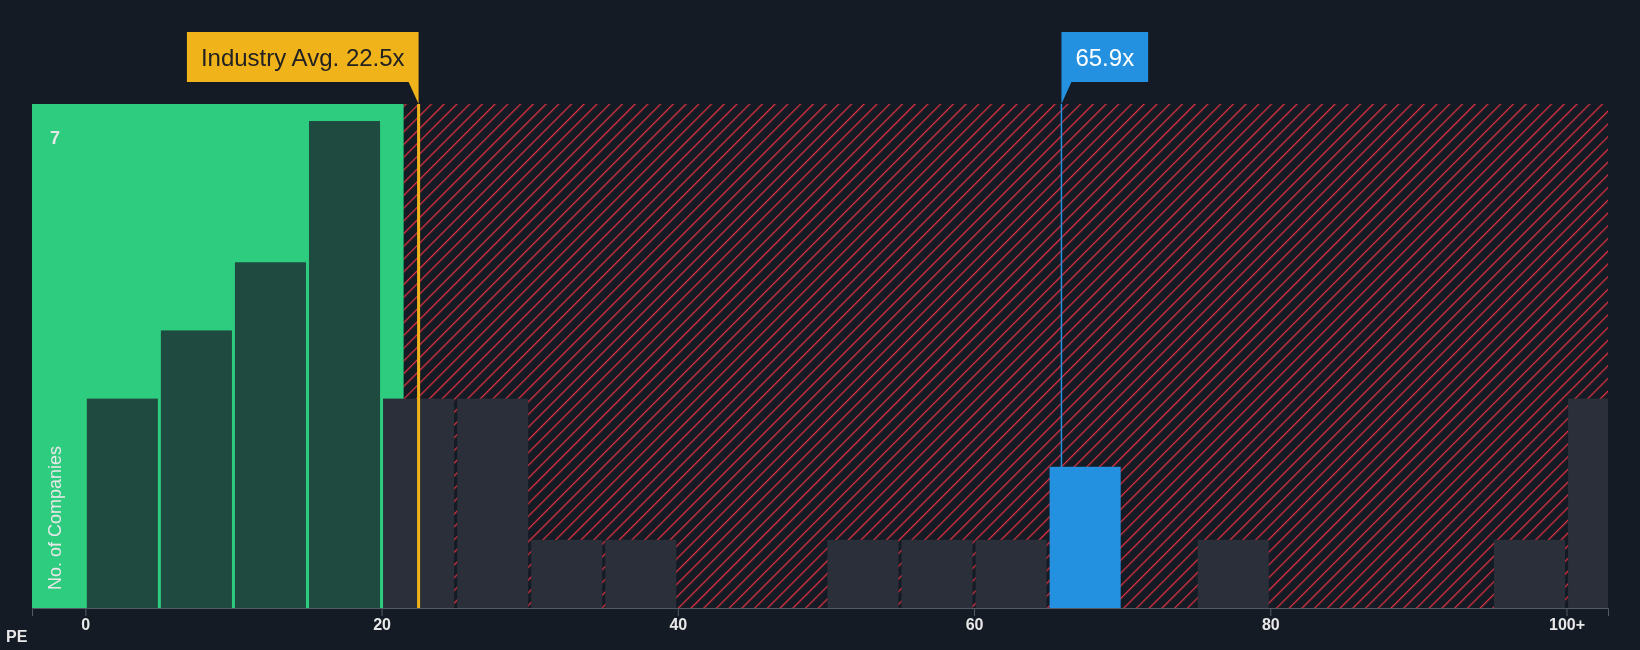  I want to click on x-tick-label: 0, so click(86, 625).